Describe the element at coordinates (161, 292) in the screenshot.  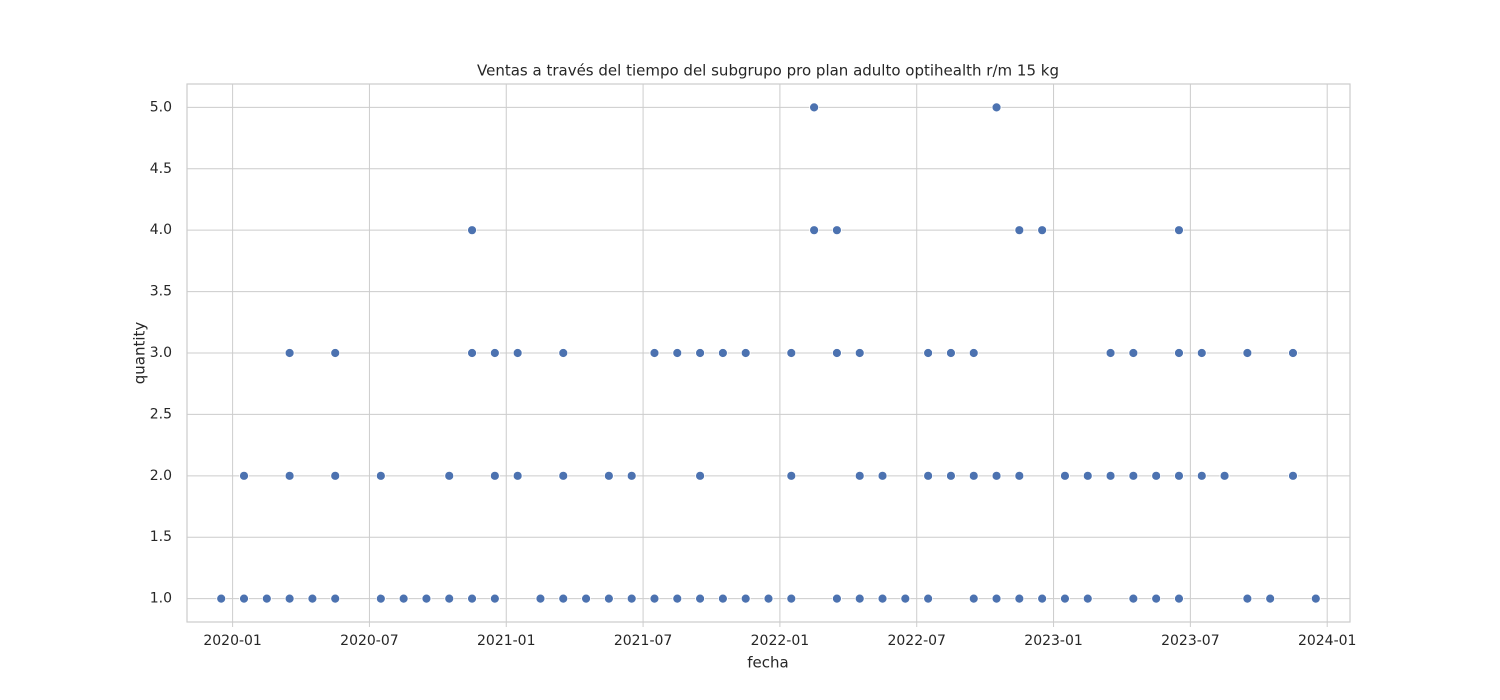
I see `y-tick-label: 3.5` at that location.